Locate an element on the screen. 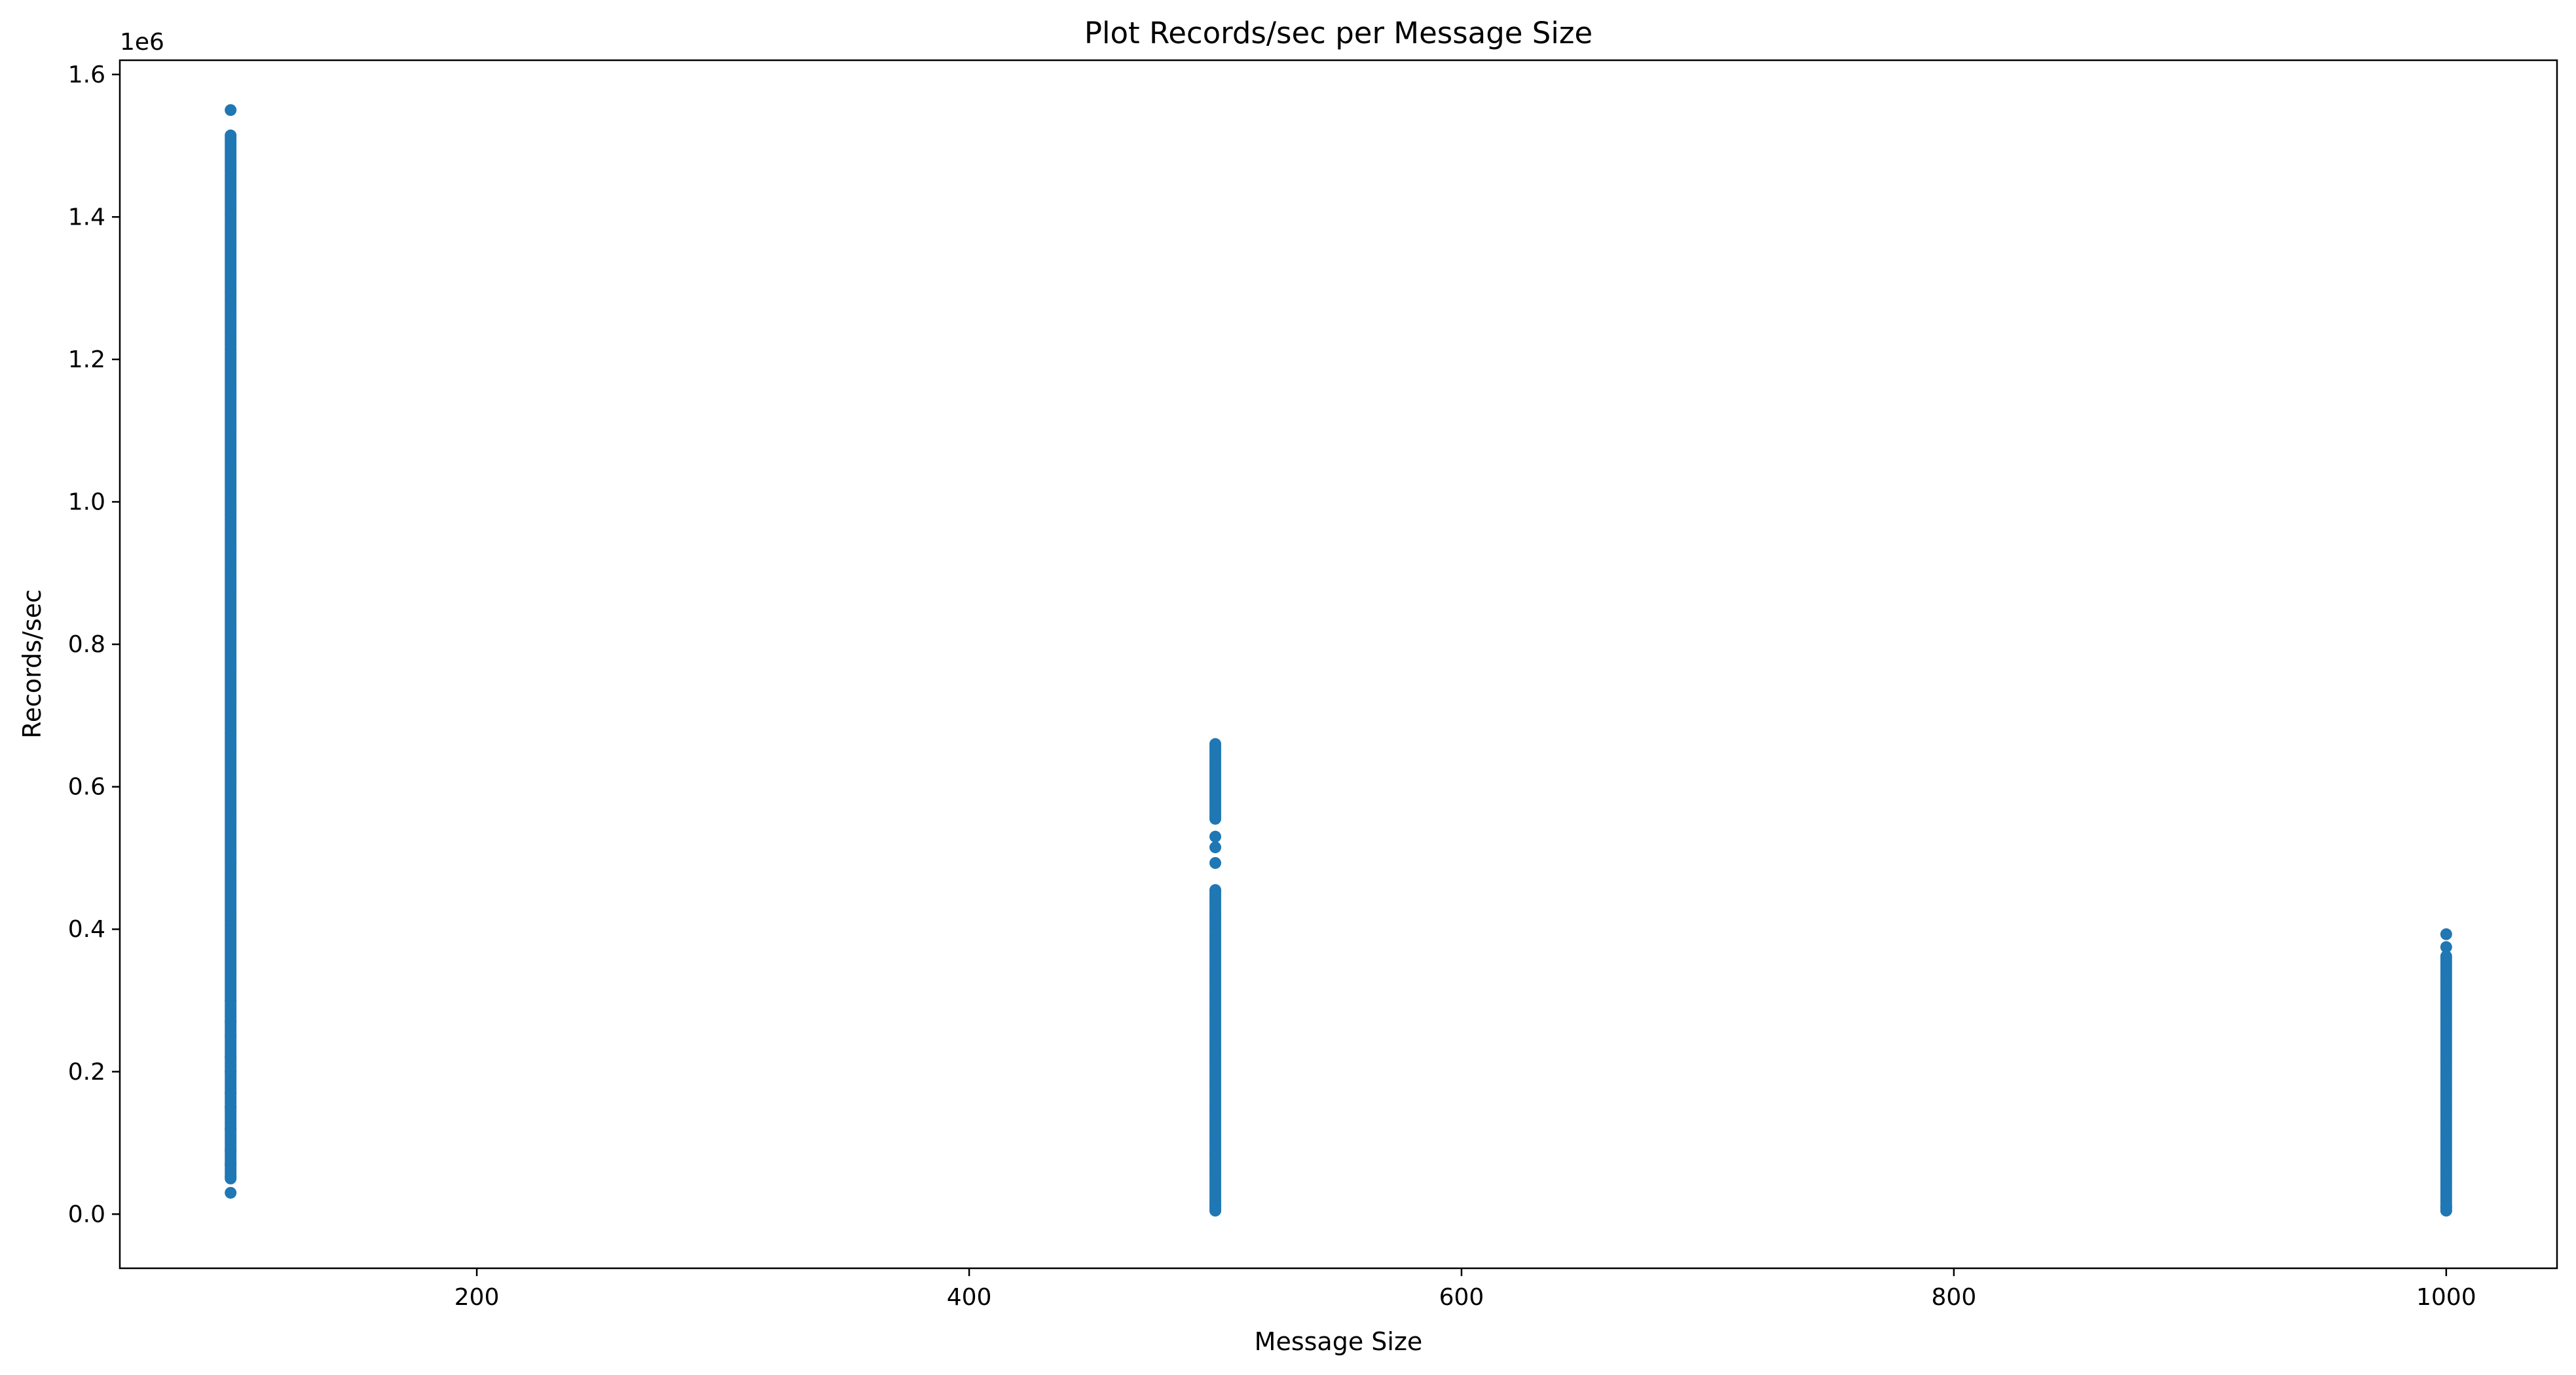  x-tick-label: 400 is located at coordinates (969, 1297).